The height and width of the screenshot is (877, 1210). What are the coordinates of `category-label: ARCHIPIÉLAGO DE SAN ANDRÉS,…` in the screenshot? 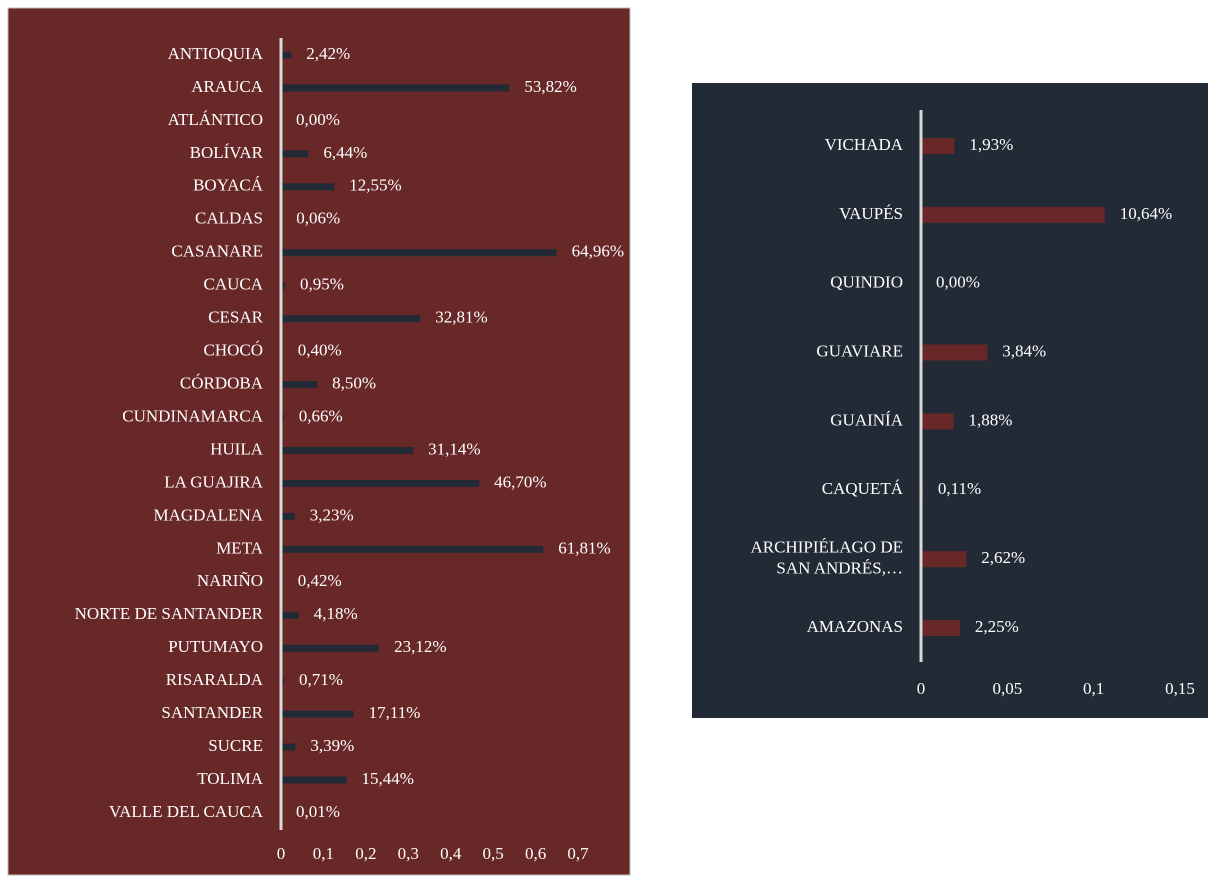 It's located at (826, 558).